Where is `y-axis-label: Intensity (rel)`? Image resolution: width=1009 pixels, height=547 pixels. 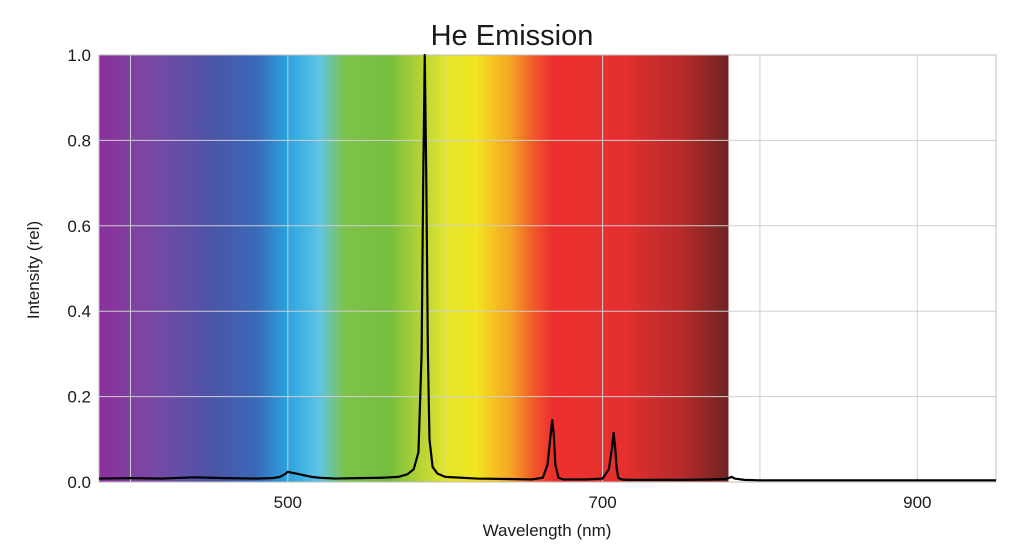 y-axis-label: Intensity (rel) is located at coordinates (33, 270).